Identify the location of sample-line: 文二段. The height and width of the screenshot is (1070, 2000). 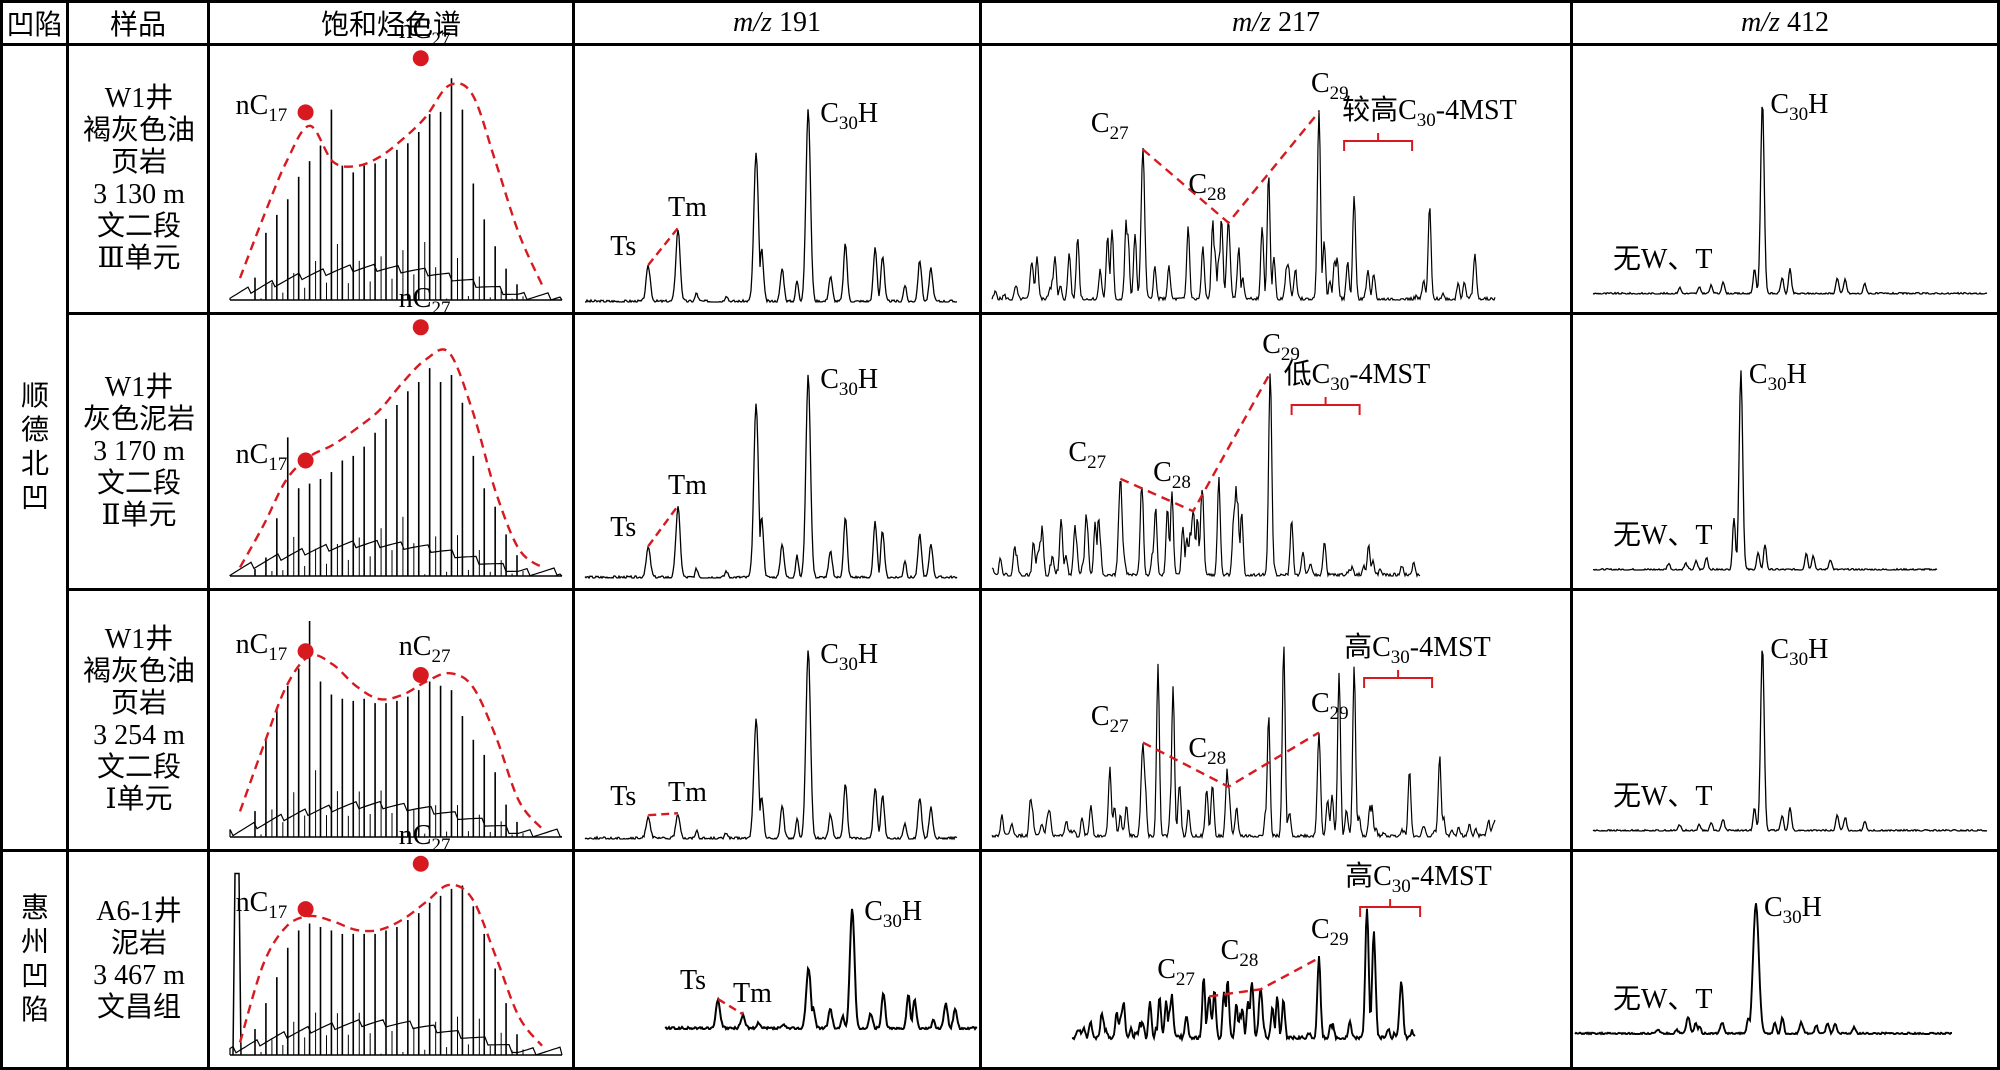
(138, 483).